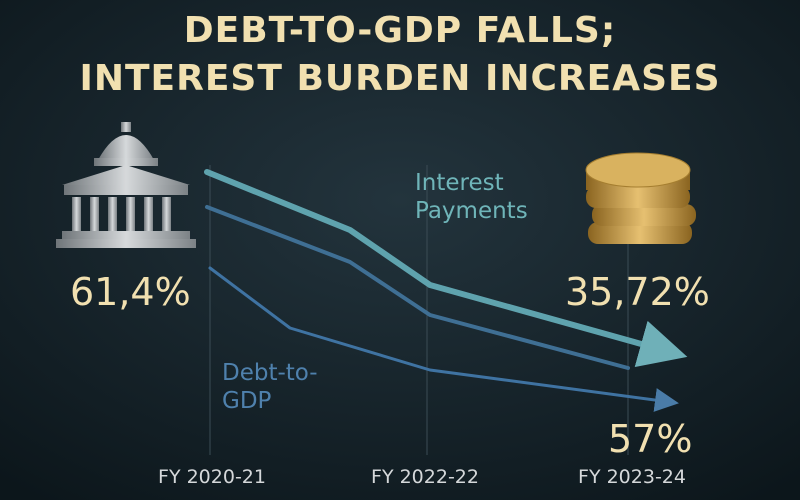 The height and width of the screenshot is (500, 800). Describe the element at coordinates (471, 211) in the screenshot. I see `series-label: Payments` at that location.